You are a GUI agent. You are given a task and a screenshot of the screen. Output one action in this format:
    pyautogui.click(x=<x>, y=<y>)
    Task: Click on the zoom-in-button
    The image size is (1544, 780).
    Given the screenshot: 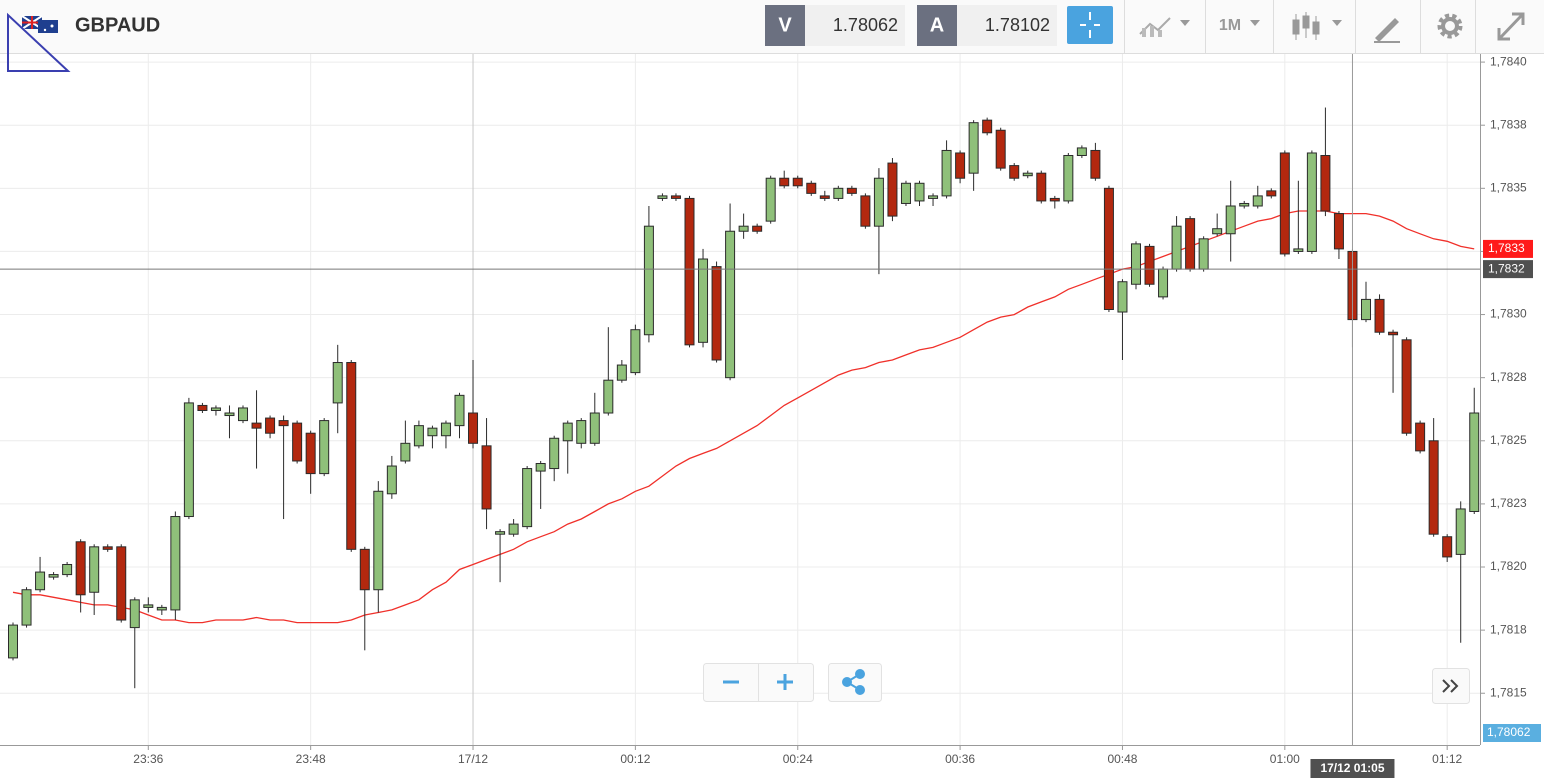 What is the action you would take?
    pyautogui.click(x=785, y=682)
    